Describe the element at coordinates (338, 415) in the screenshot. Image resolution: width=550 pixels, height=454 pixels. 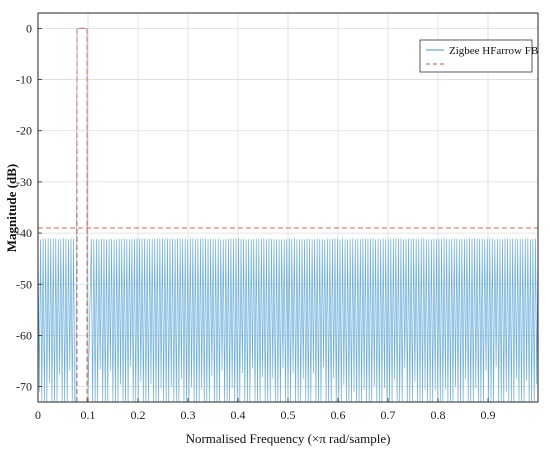
I see `x-tick-label: 0.6` at that location.